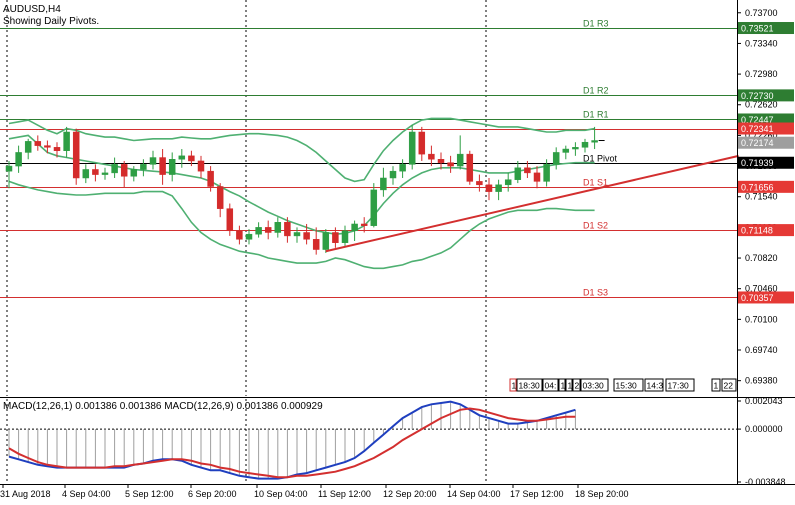 This screenshot has height=505, width=795. I want to click on price-tick-label: 0.72980, so click(761, 74).